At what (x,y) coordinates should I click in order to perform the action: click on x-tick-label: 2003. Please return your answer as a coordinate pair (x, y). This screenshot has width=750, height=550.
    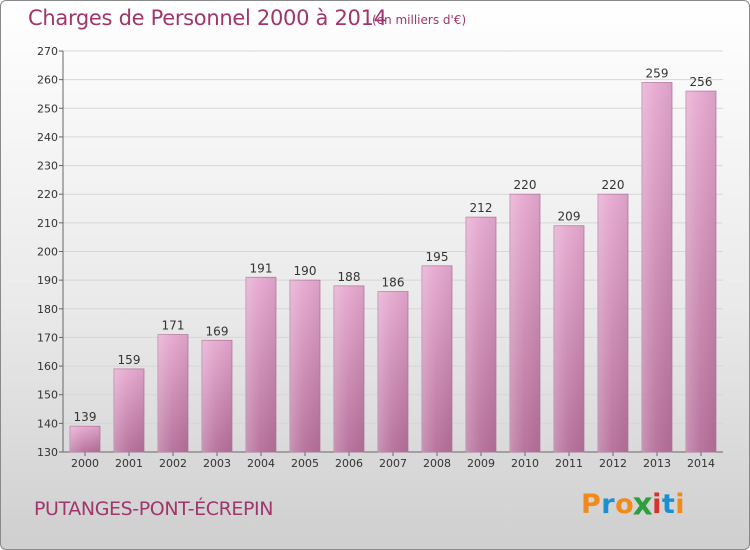
    Looking at the image, I should click on (217, 463).